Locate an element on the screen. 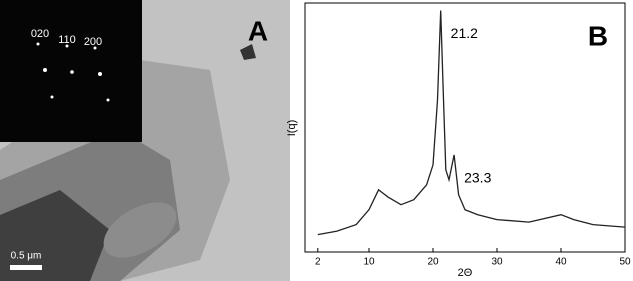  y-axis-label: I(q) is located at coordinates (292, 128).